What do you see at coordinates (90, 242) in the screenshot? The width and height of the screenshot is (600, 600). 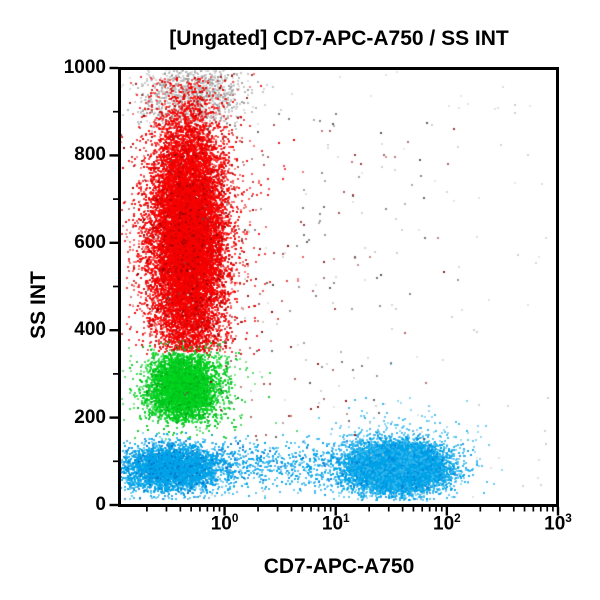 I see `y-tick-label: 600` at bounding box center [90, 242].